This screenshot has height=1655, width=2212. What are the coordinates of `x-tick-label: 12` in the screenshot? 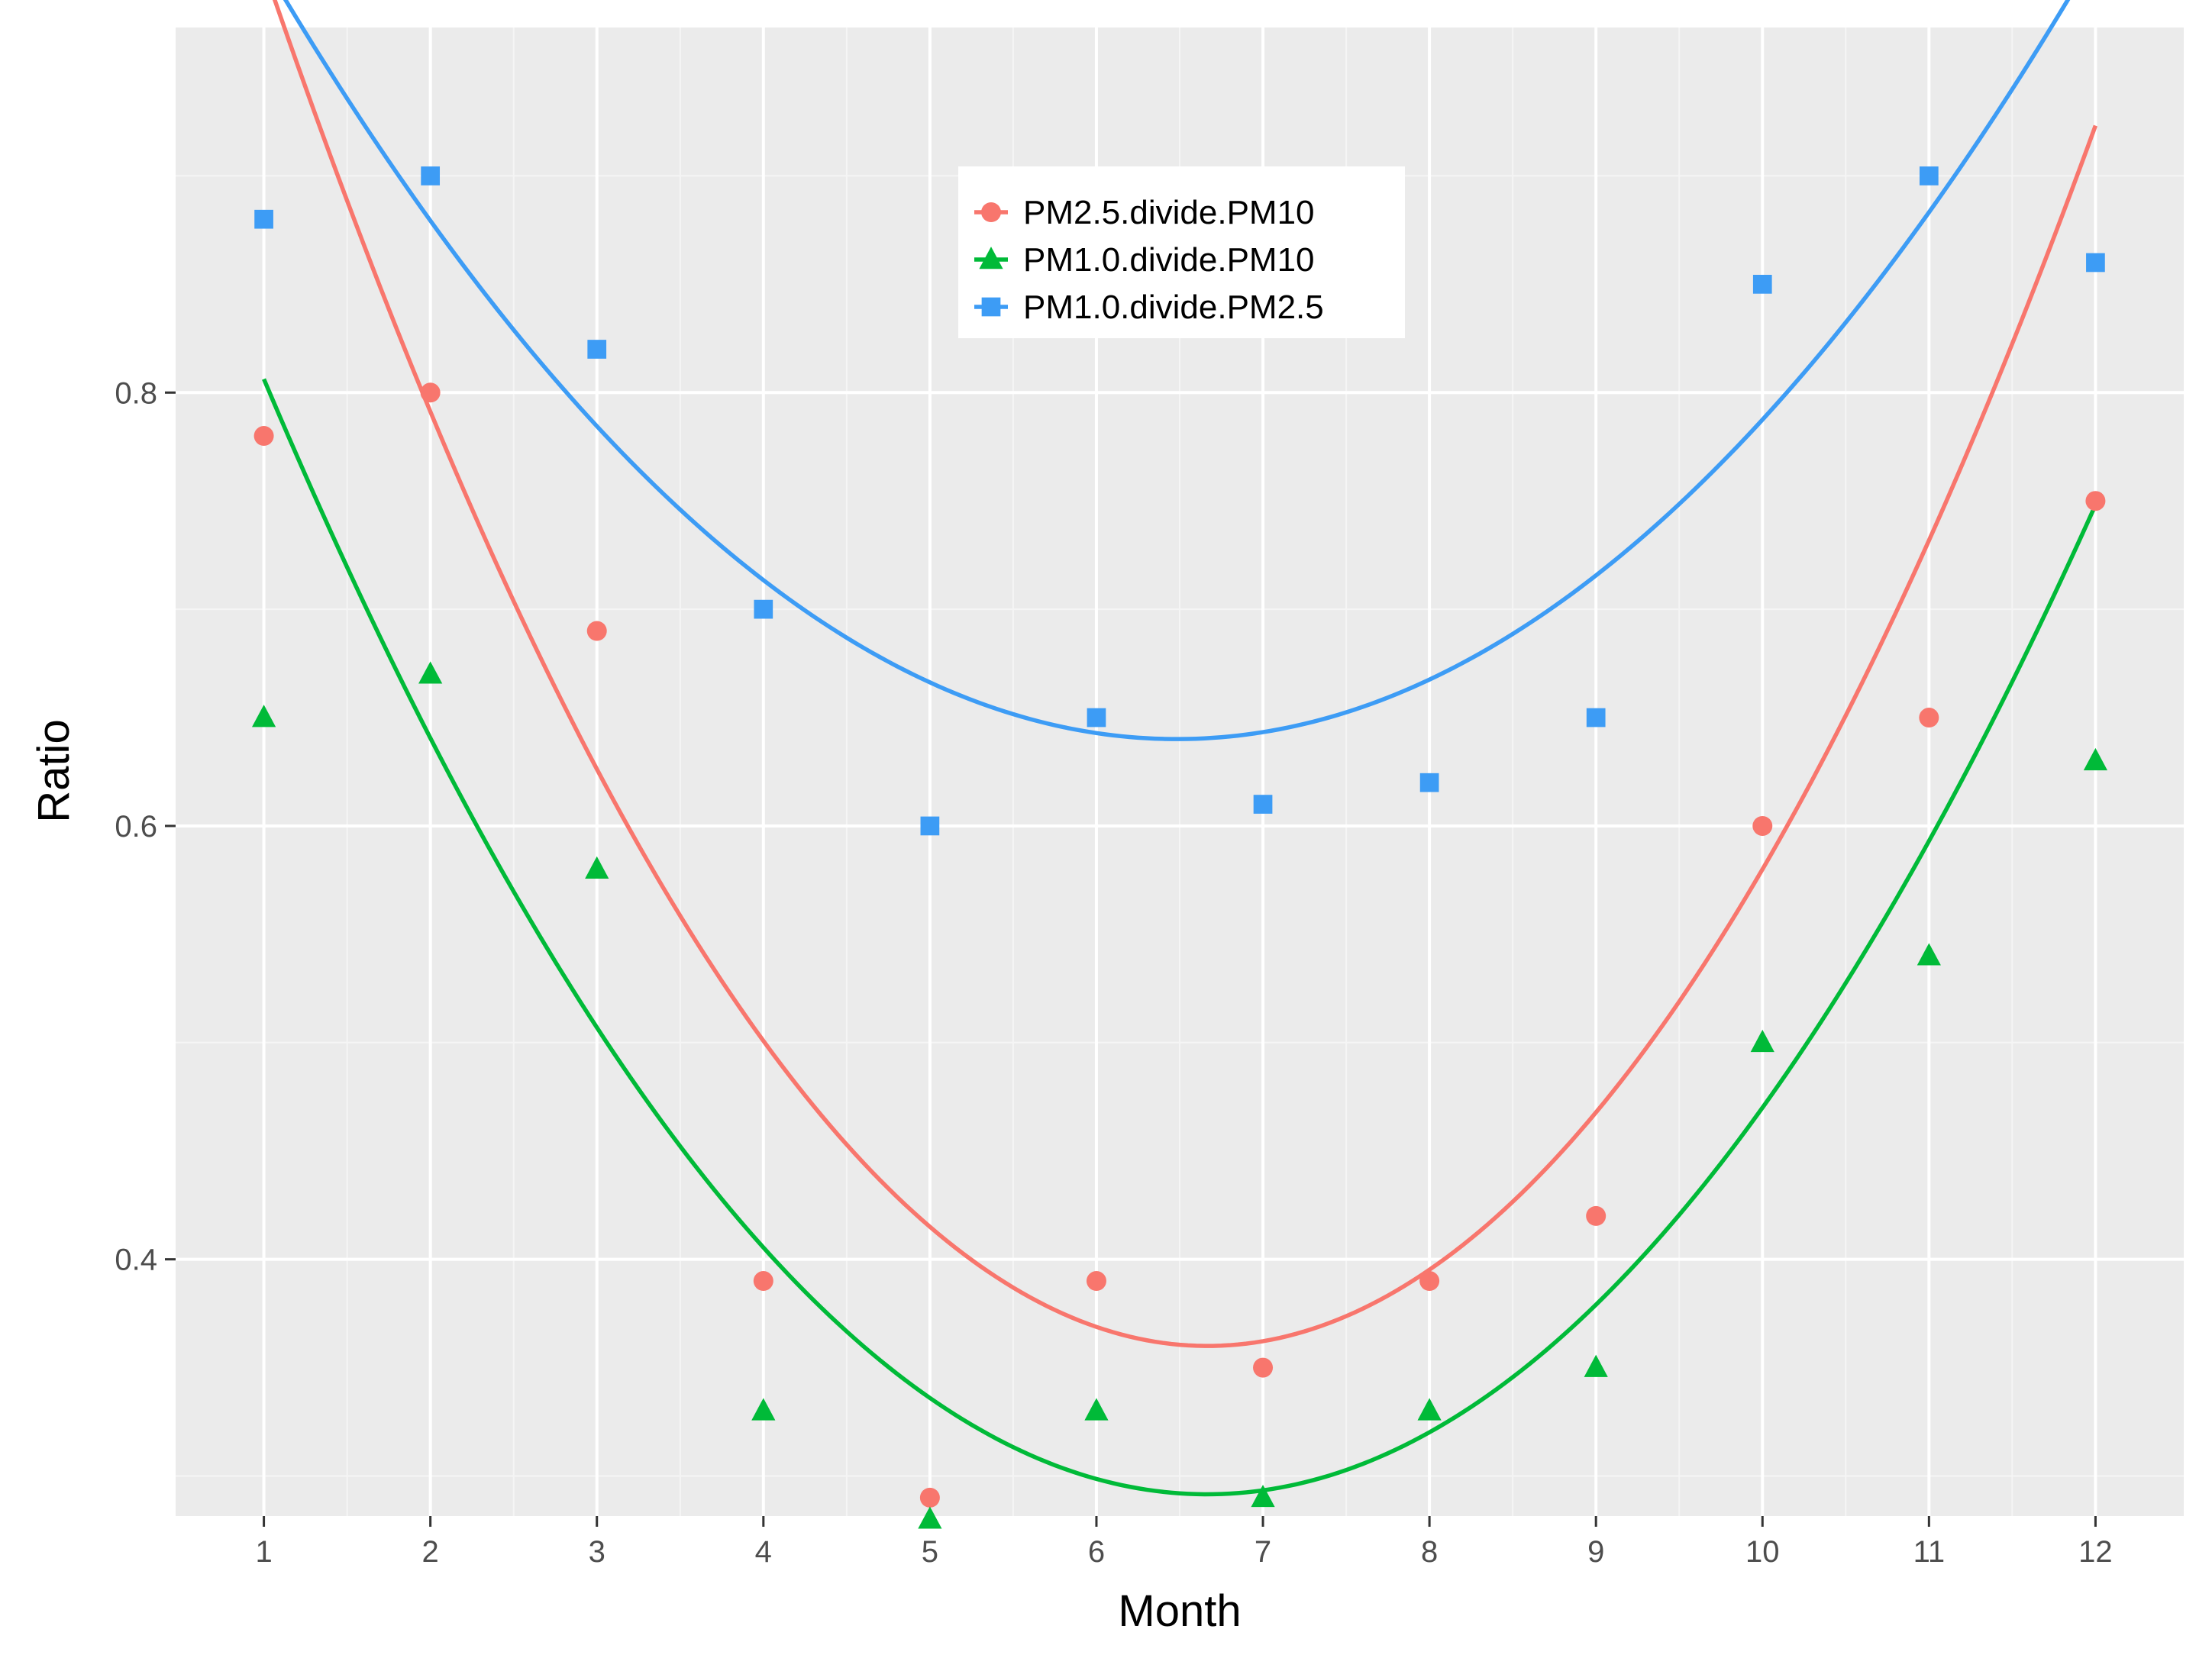 It's located at (2095, 1552).